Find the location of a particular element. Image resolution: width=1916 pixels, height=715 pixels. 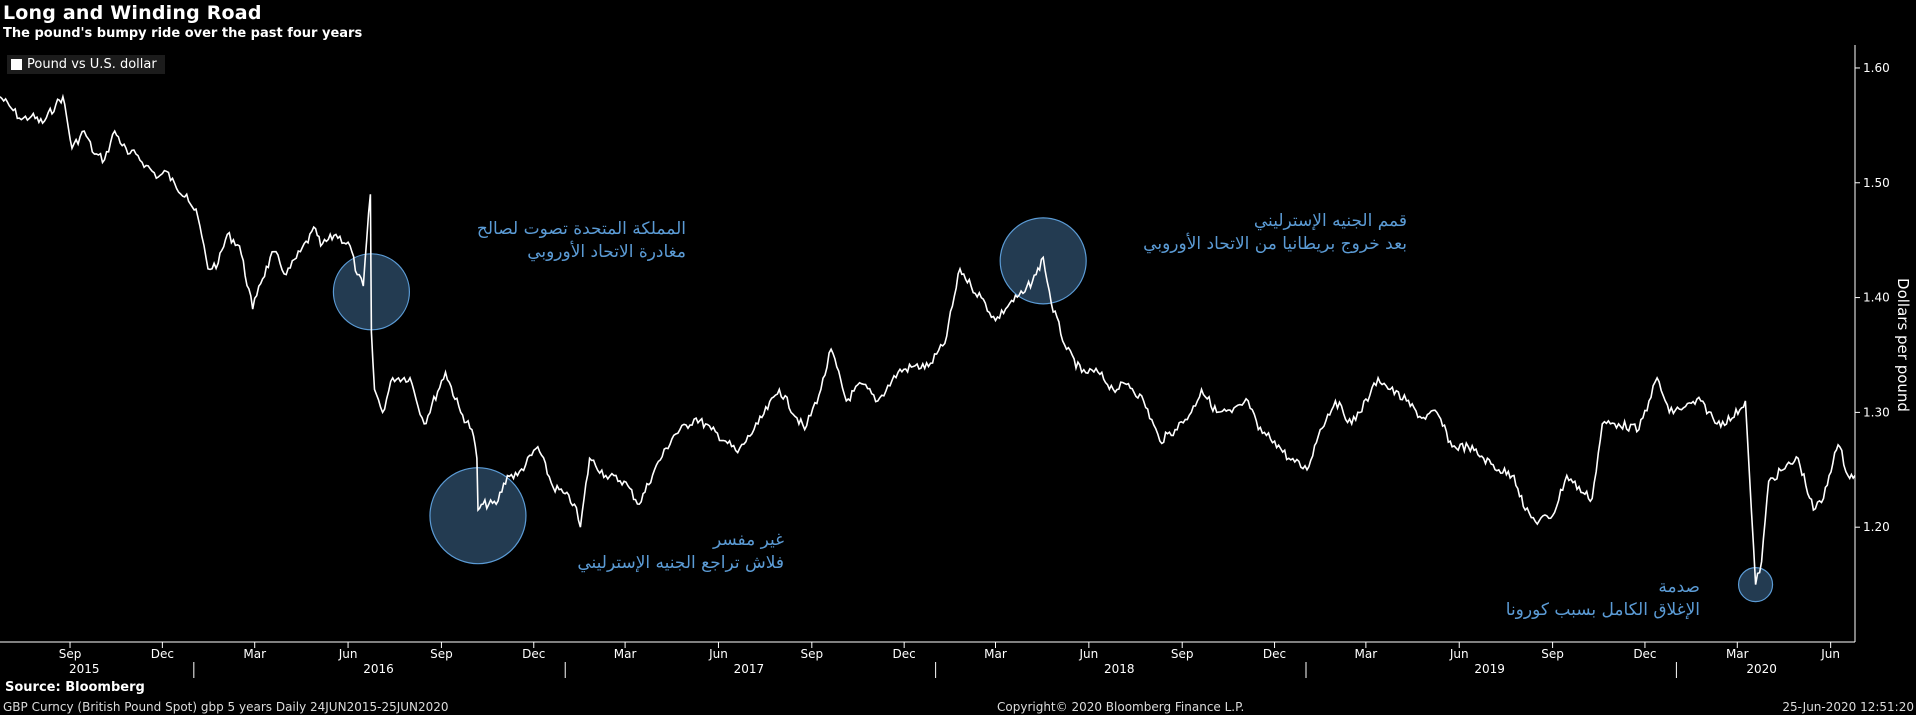

x-year-label: 2016 is located at coordinates (378, 669).